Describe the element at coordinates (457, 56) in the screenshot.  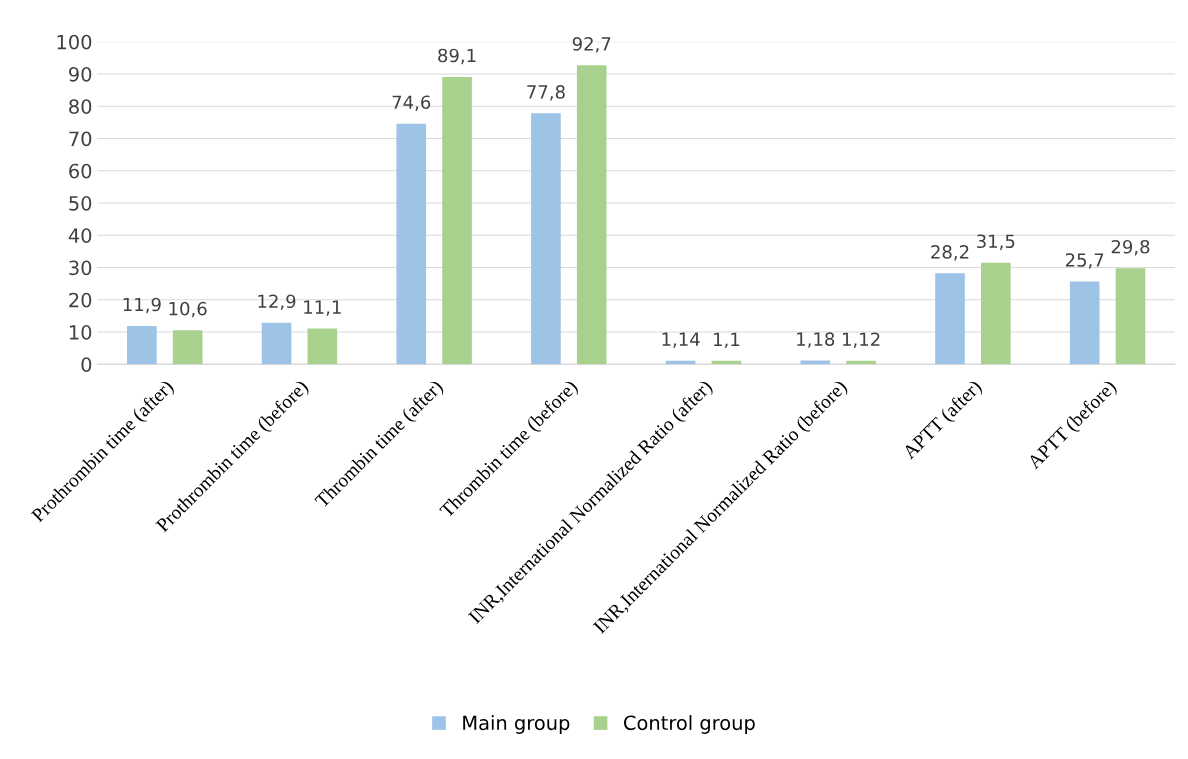
I see `data-label: 89,1` at that location.